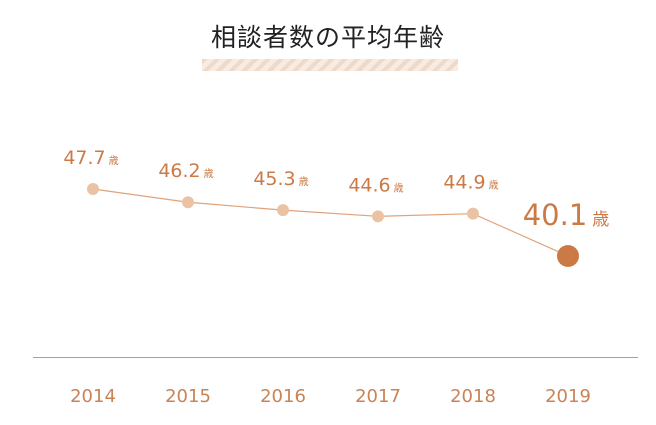  What do you see at coordinates (568, 256) in the screenshot?
I see `highlight-point` at bounding box center [568, 256].